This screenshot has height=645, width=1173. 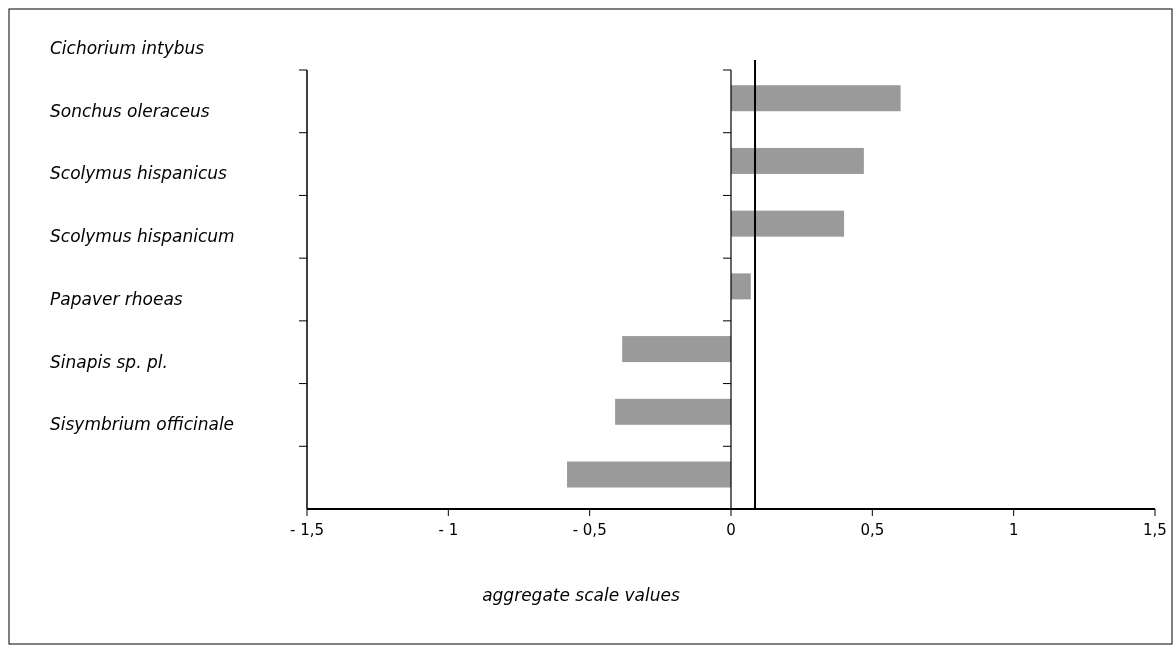 What do you see at coordinates (116, 298) in the screenshot?
I see `y-tick-label: Papaver rhoeas` at bounding box center [116, 298].